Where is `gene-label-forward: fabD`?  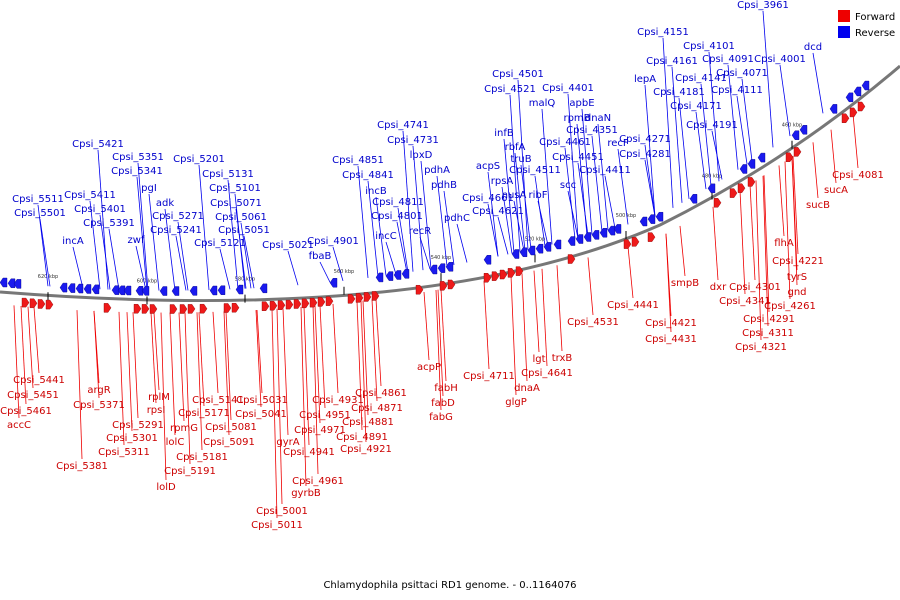
gene-label-forward: fabD is located at coordinates (443, 403).